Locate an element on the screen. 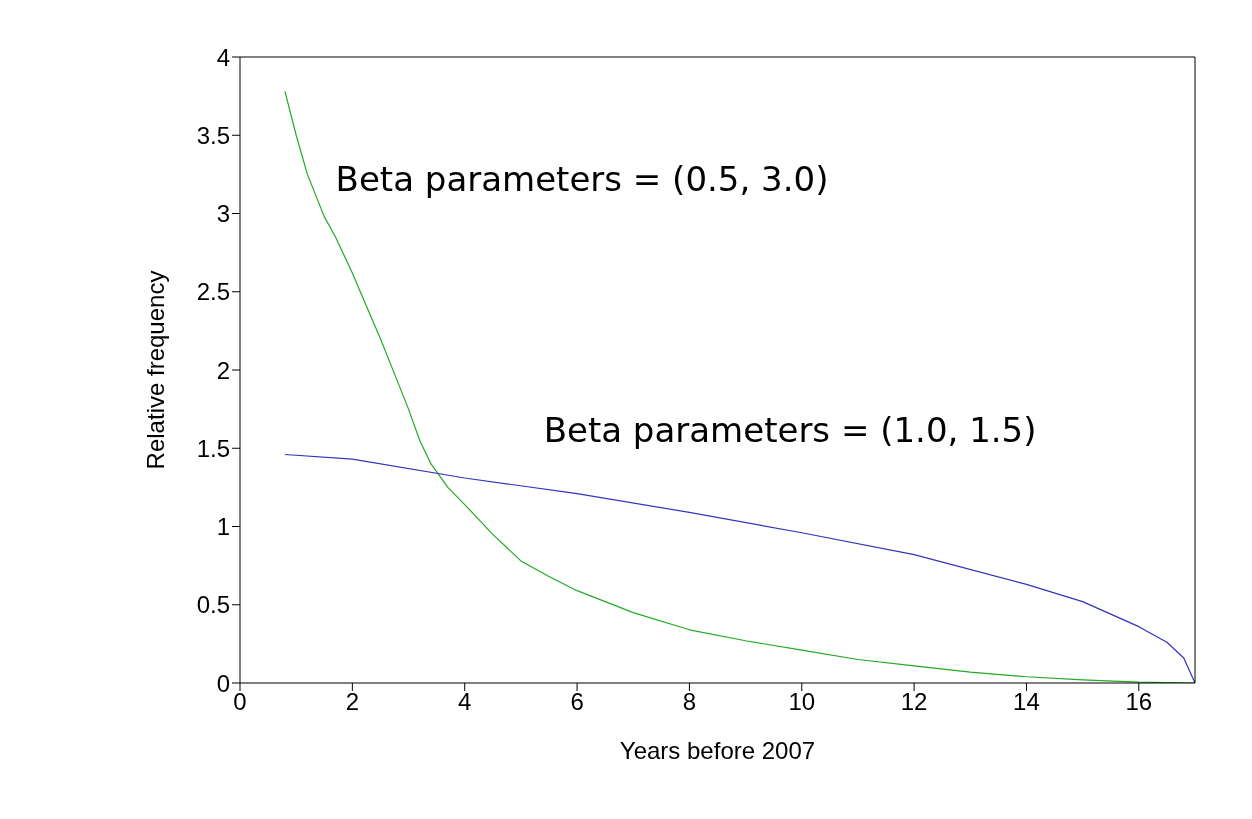 The height and width of the screenshot is (819, 1252). x-tick-label: 4 is located at coordinates (465, 702).